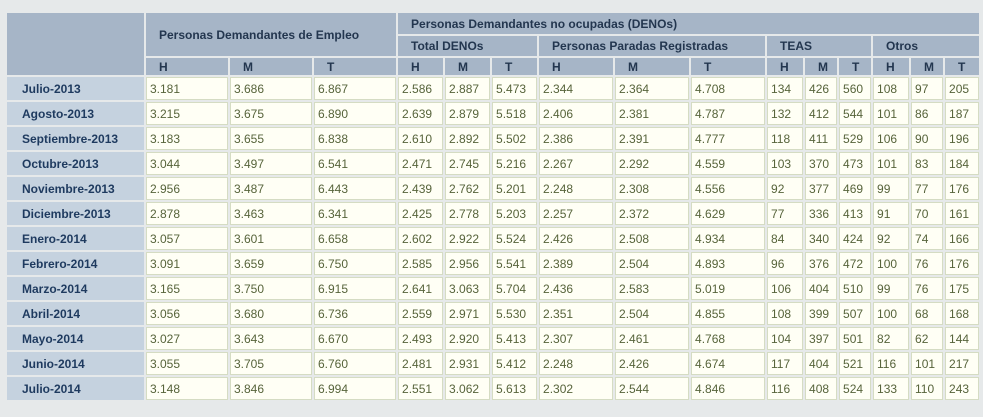 The width and height of the screenshot is (983, 417). I want to click on table-cell: 2.887, so click(468, 88).